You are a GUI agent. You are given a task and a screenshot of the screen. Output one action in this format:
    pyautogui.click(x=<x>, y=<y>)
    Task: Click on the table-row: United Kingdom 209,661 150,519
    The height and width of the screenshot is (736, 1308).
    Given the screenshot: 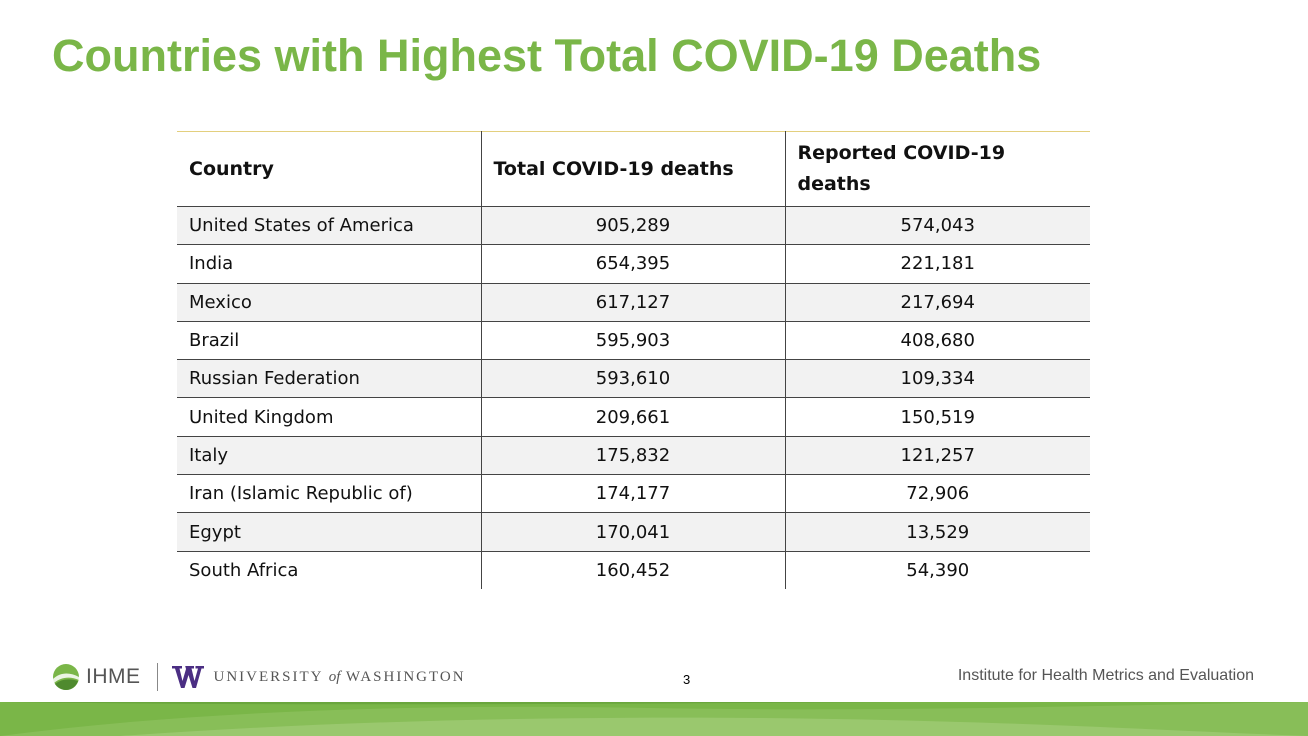 What is the action you would take?
    pyautogui.click(x=633, y=417)
    